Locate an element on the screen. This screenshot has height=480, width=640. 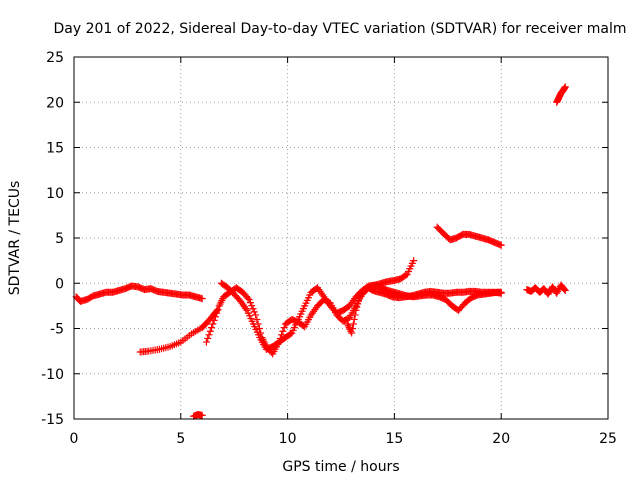
y-tick-label: 25 is located at coordinates (55, 58).